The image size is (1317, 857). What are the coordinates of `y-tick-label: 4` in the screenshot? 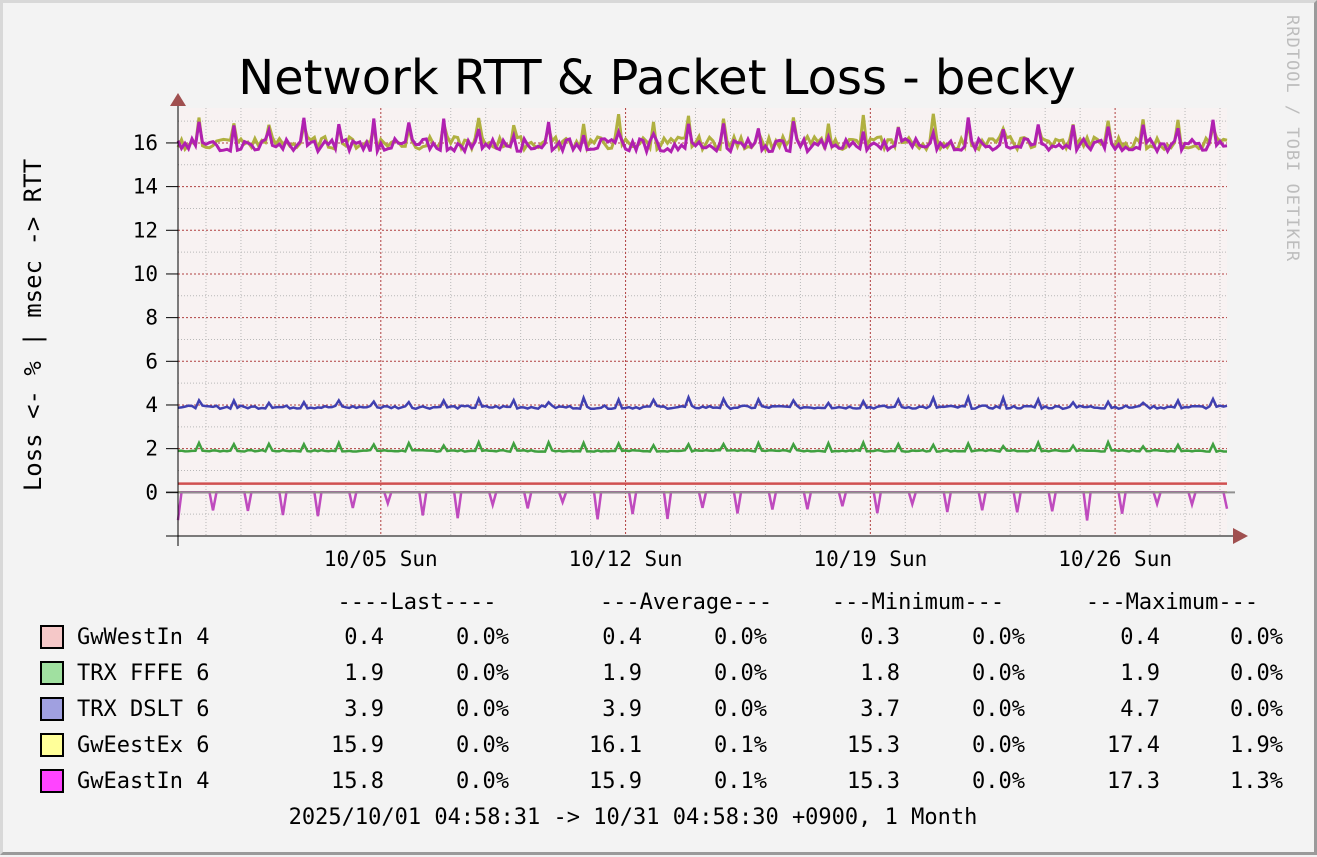 It's located at (151, 405).